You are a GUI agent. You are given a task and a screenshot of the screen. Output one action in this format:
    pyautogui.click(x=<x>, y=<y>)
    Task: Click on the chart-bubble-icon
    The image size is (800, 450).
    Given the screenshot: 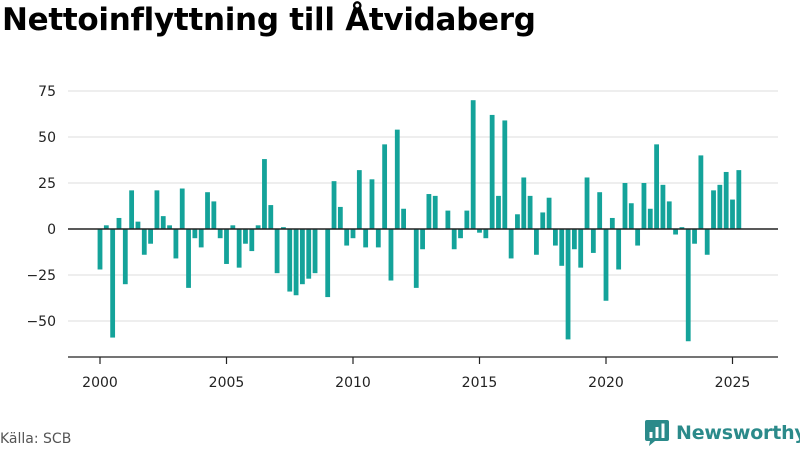 What is the action you would take?
    pyautogui.click(x=657, y=433)
    